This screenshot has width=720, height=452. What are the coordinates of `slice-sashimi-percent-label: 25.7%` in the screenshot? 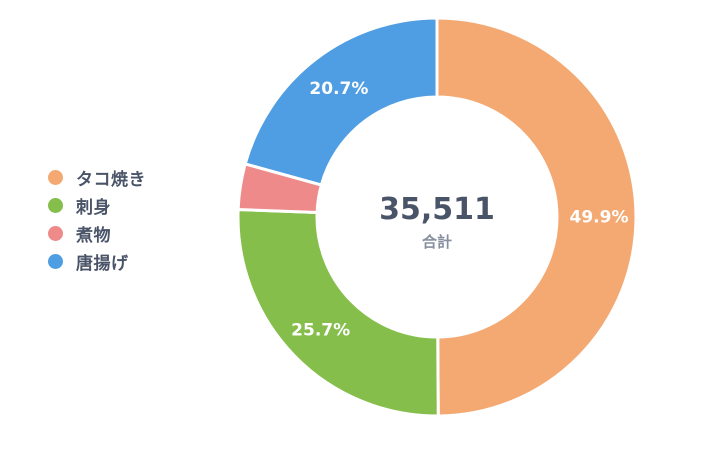 It's located at (320, 331).